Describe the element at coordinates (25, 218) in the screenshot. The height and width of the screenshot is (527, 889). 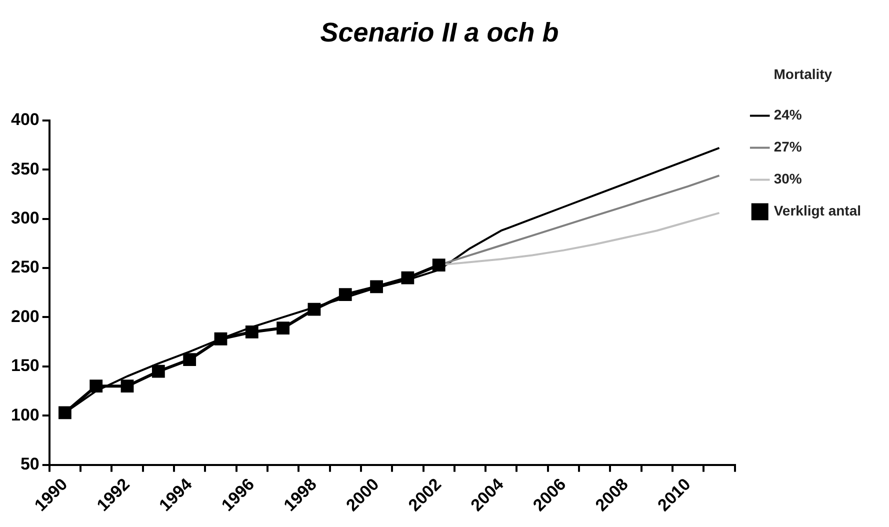
I see `y-tick-label: 300` at that location.